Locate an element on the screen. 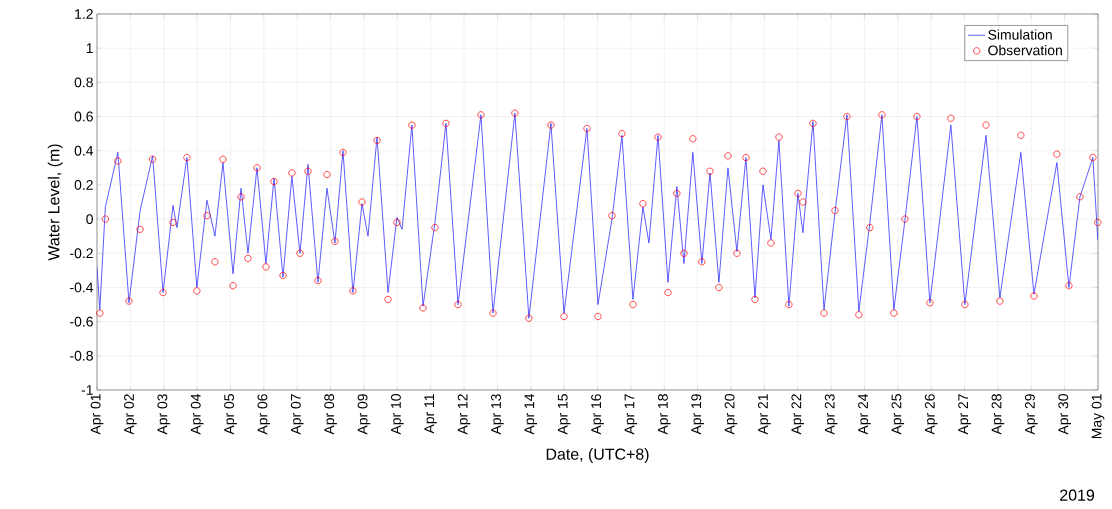 This screenshot has height=509, width=1112. y-tick-label: -0.8 is located at coordinates (81, 355).